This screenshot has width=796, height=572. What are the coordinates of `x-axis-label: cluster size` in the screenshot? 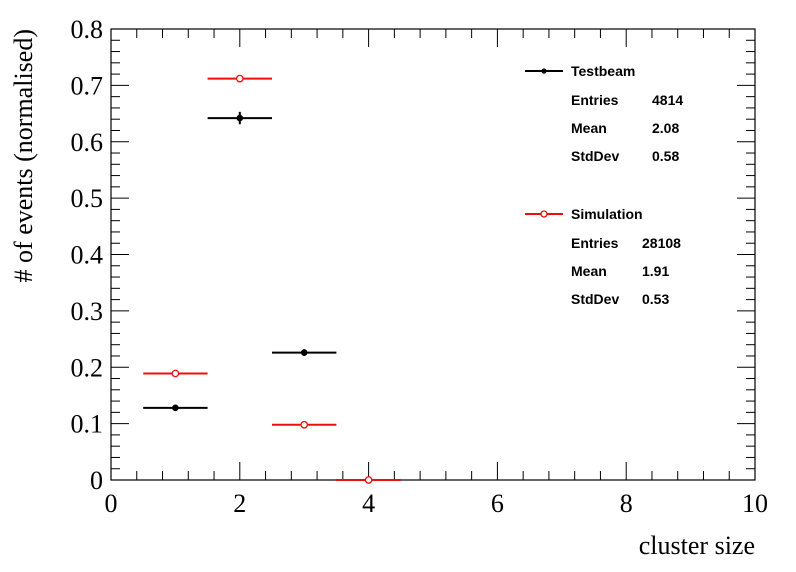 It's located at (697, 545).